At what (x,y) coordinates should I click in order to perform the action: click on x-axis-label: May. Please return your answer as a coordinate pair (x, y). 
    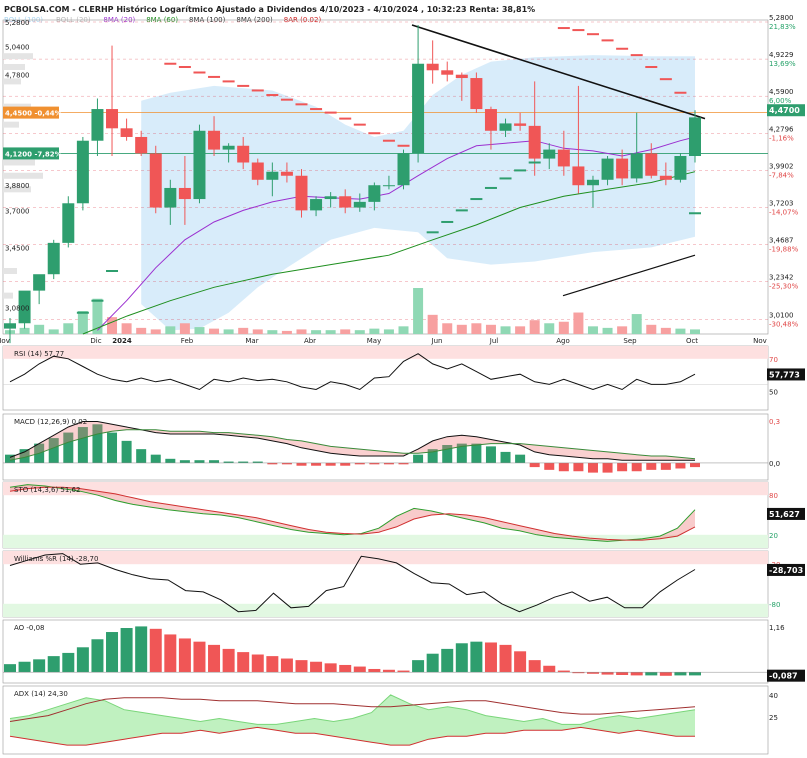
    Looking at the image, I should click on (374, 341).